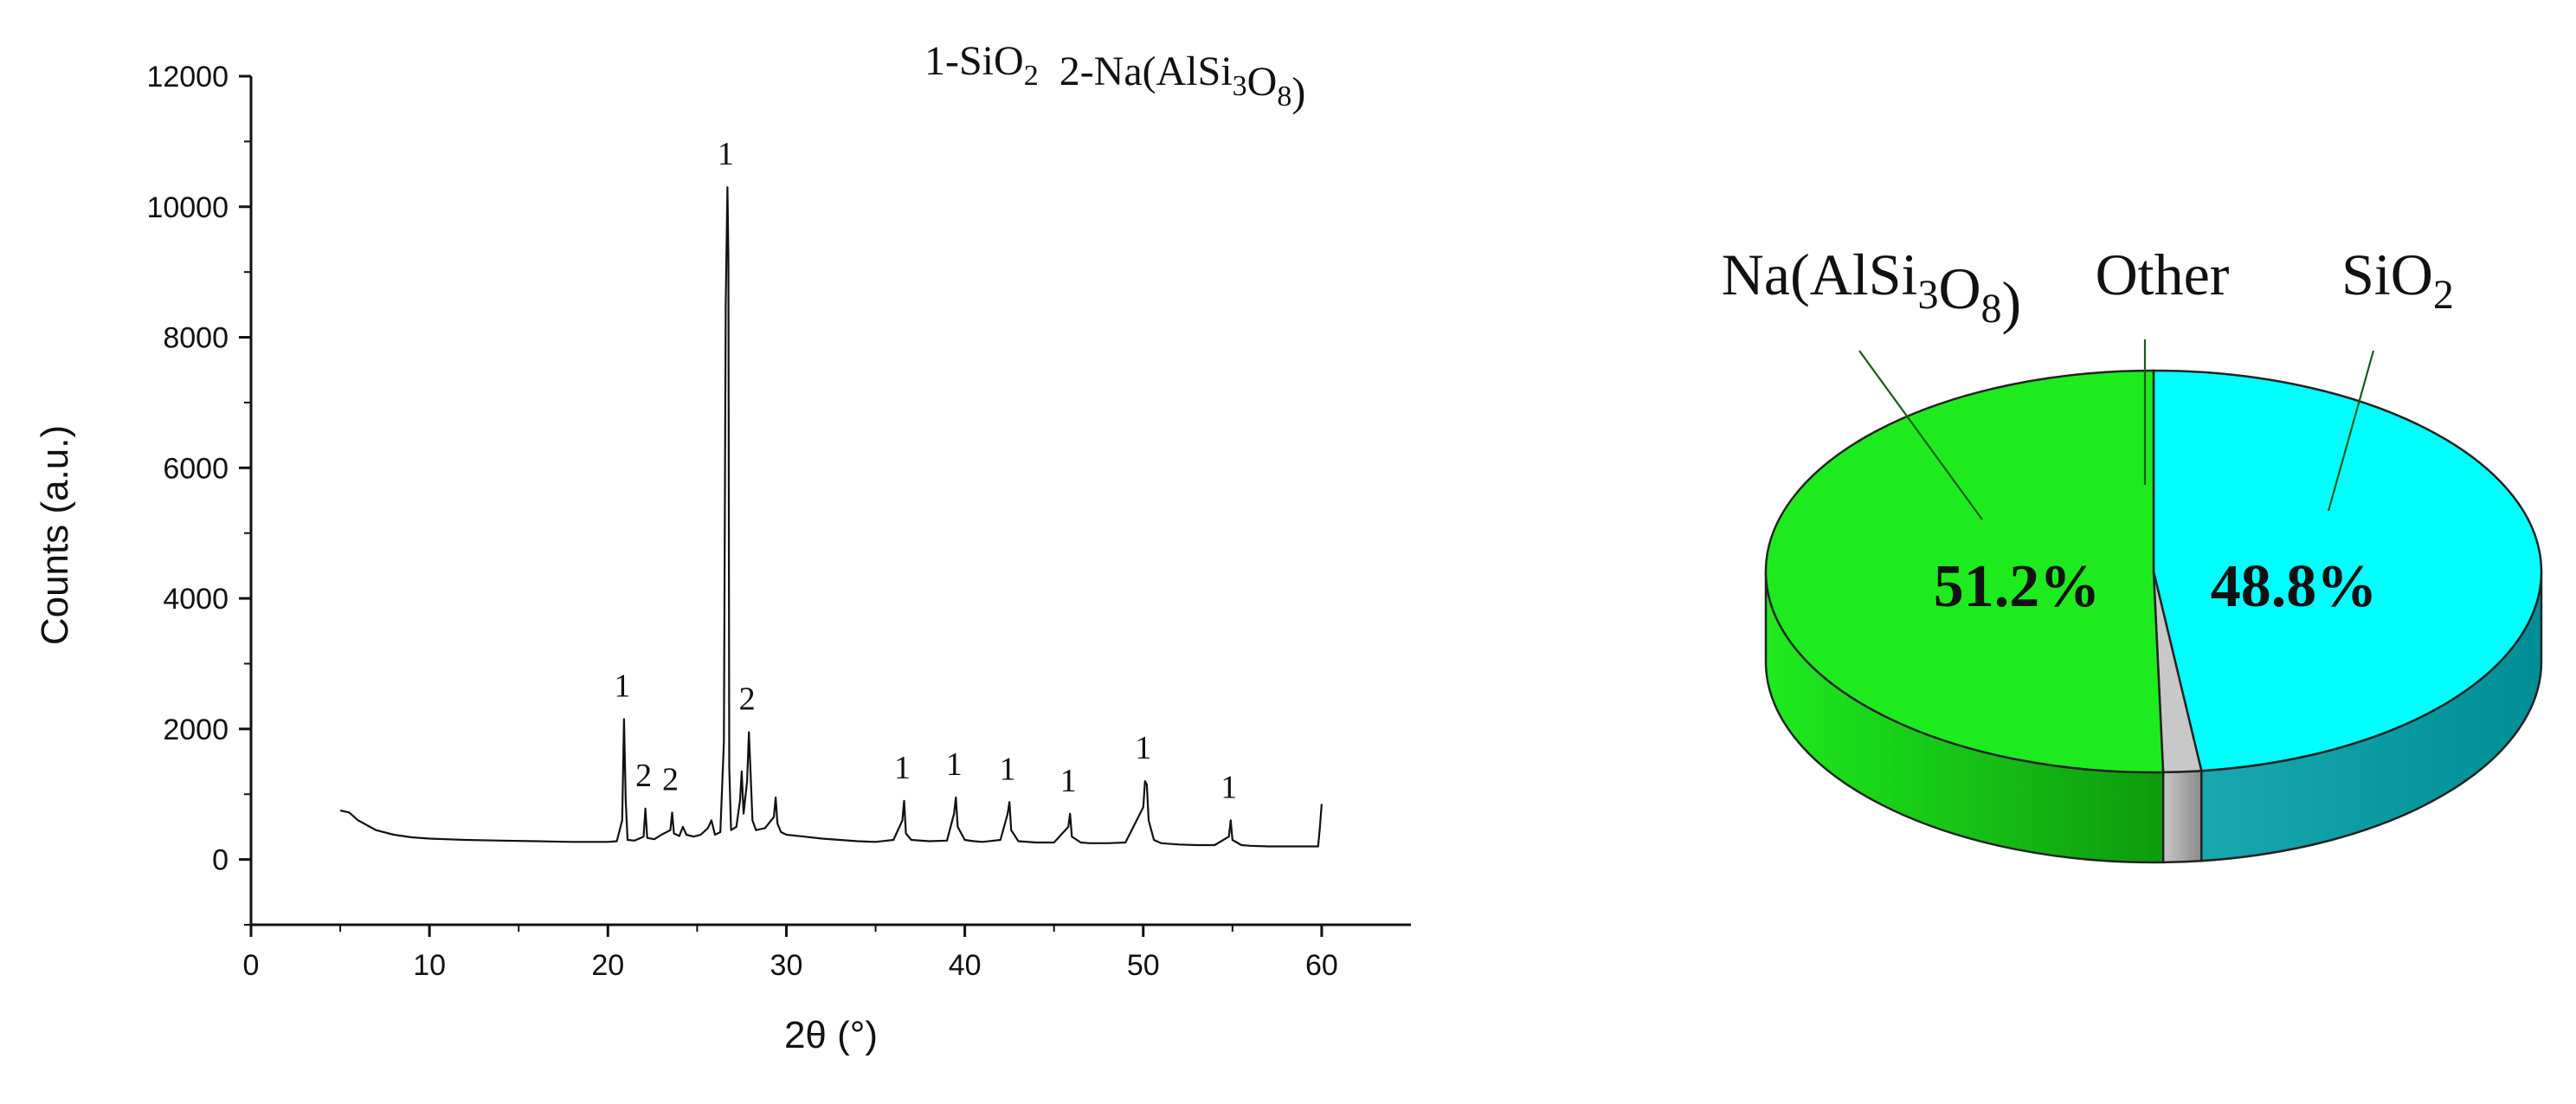  I want to click on y-tick-label: 0, so click(220, 860).